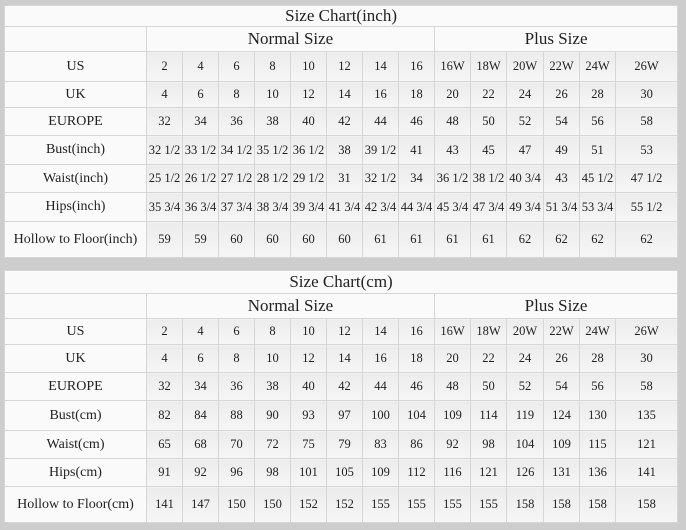 The image size is (686, 530). I want to click on size-cell: 130, so click(597, 415).